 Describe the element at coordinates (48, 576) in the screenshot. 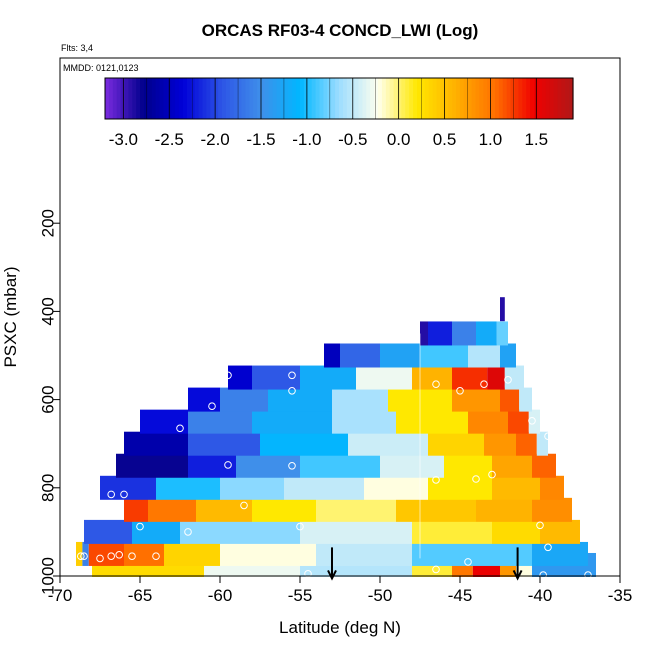

I see `y-tick-label: 1000` at that location.